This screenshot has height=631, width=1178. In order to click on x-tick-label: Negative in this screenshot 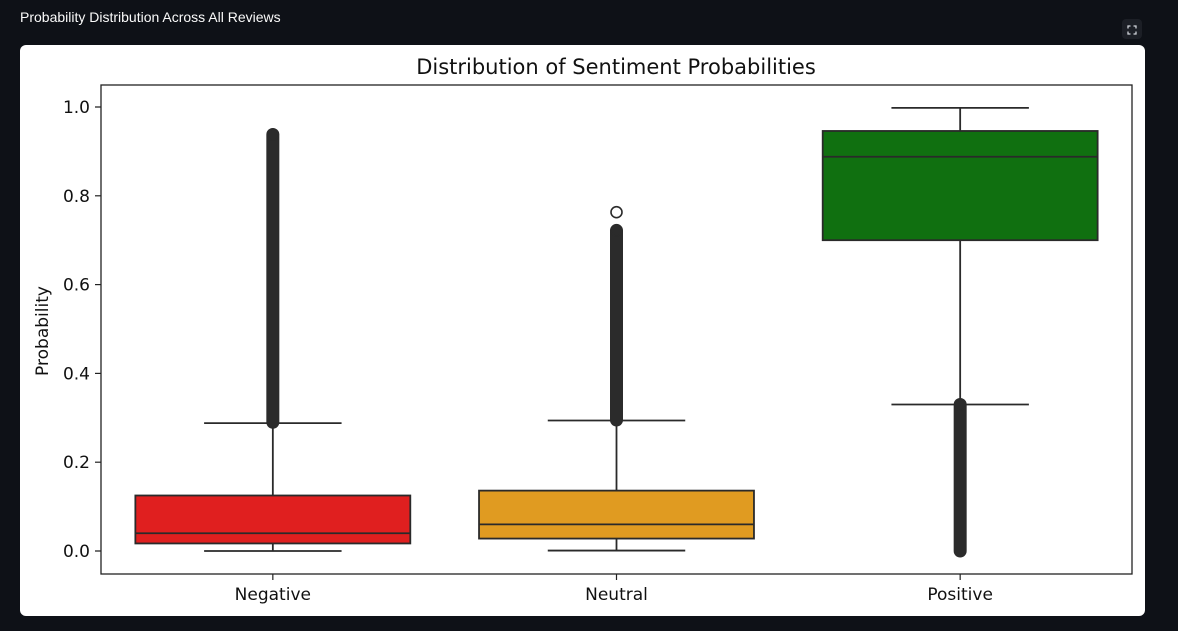, I will do `click(273, 595)`.